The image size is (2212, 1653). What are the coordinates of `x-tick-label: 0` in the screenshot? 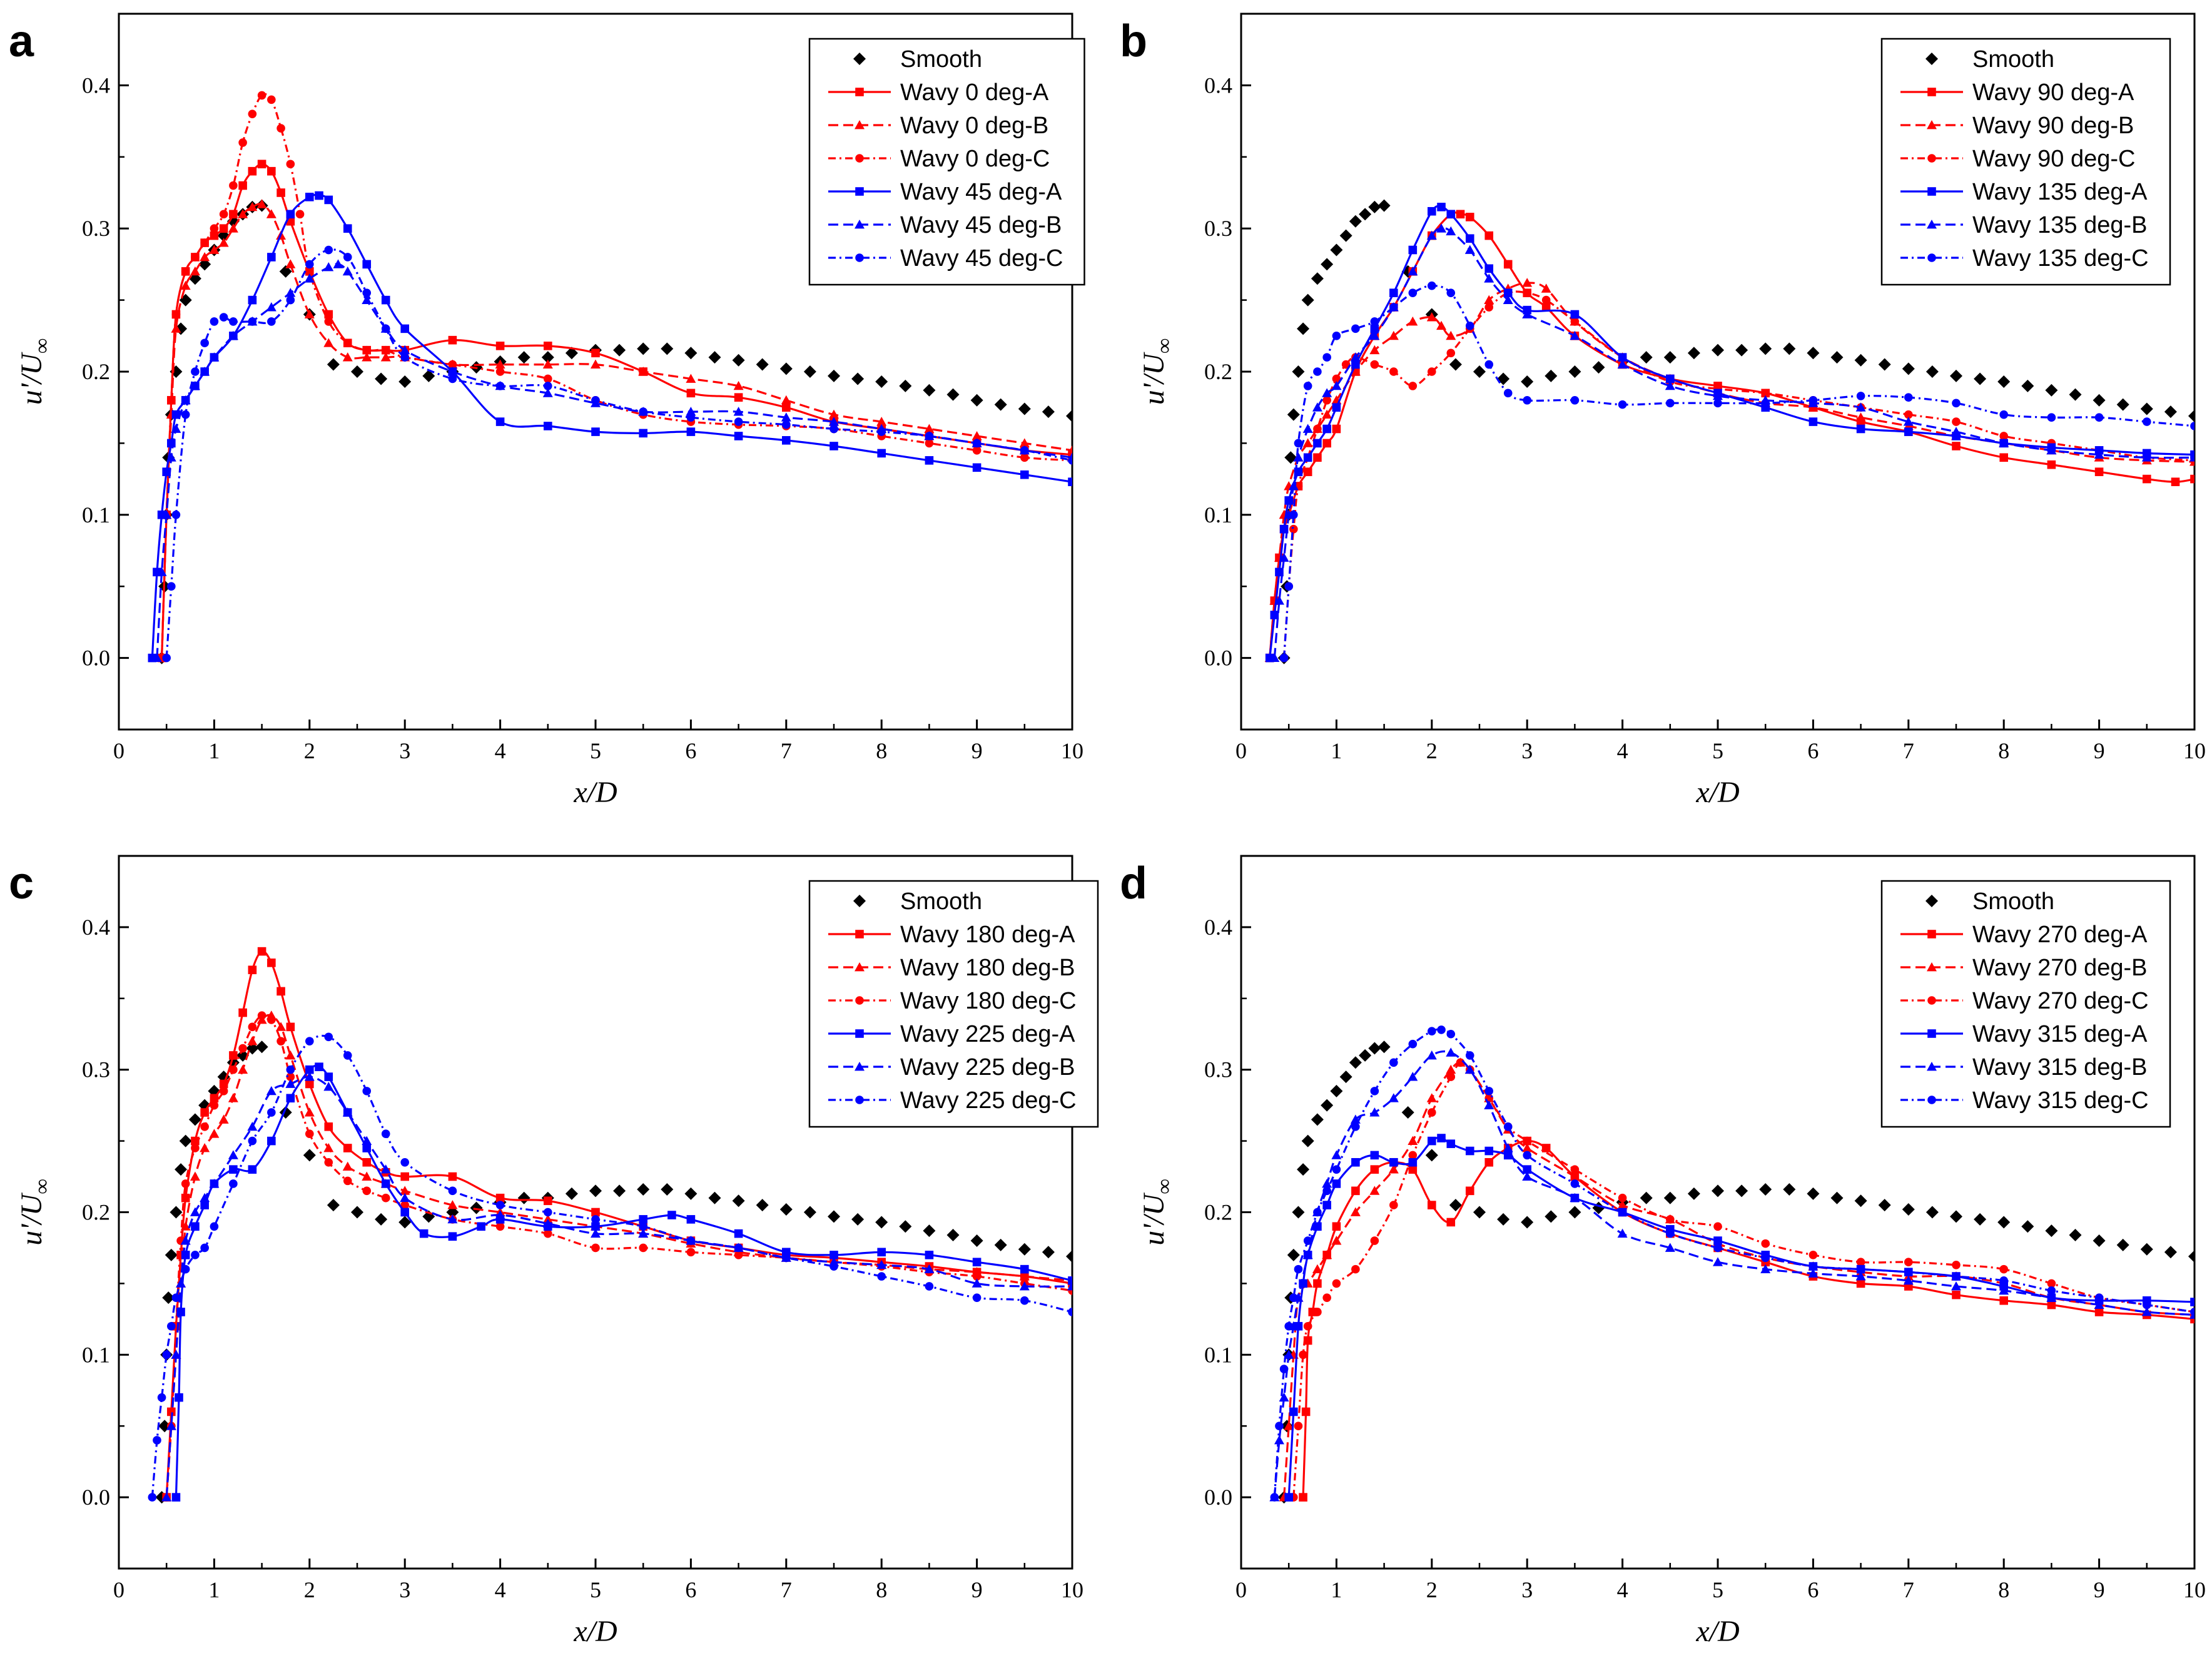 It's located at (1241, 751).